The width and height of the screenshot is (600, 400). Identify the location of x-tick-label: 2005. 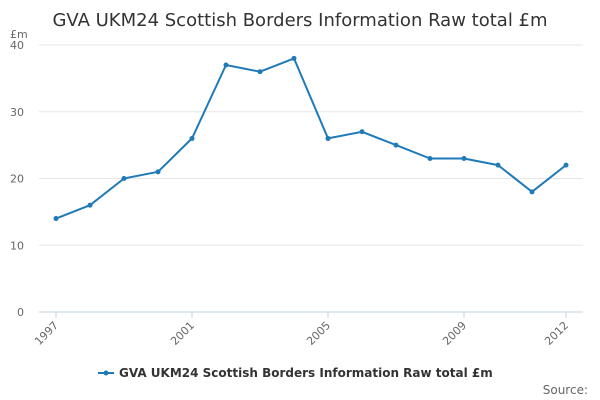
(318, 333).